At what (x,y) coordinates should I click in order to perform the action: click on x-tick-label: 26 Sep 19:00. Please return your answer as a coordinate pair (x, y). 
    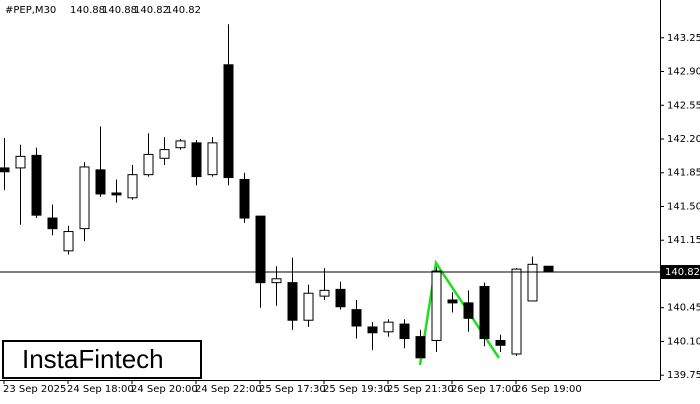
    Looking at the image, I should click on (548, 389).